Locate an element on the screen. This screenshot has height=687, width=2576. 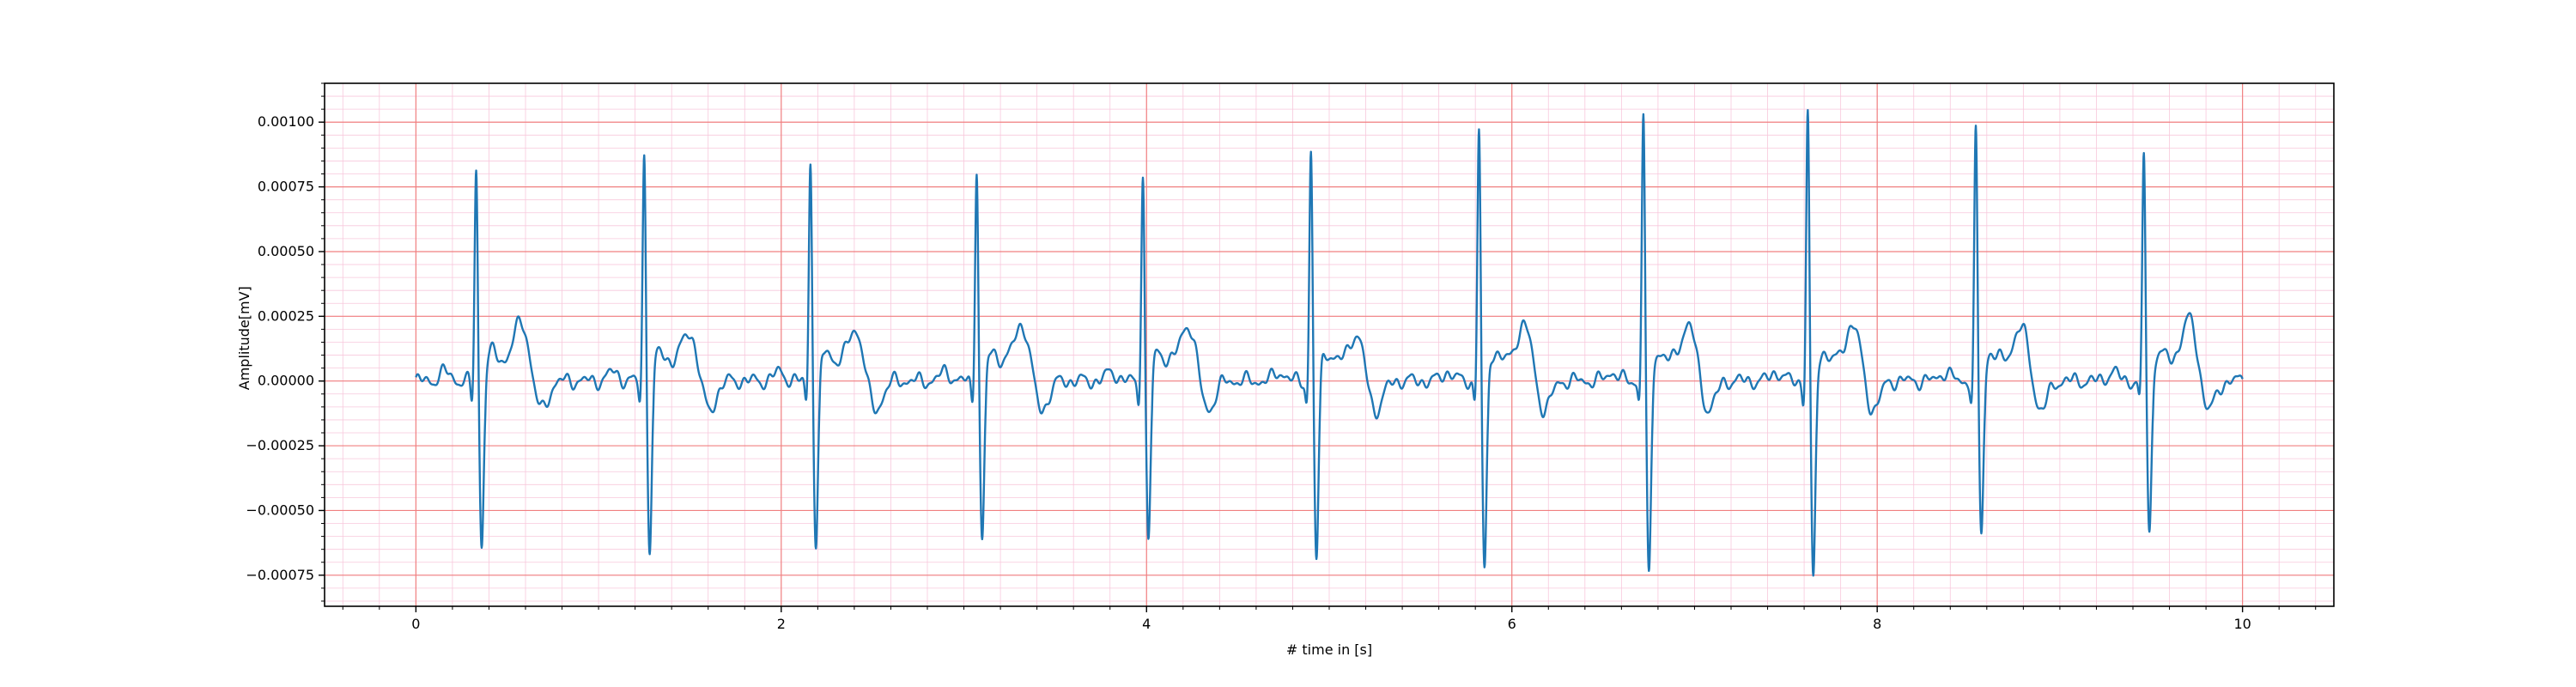
x-tick-label: 0 is located at coordinates (415, 624).